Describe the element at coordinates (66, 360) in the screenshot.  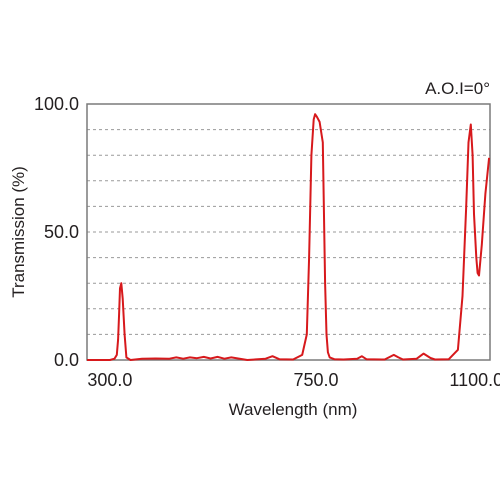
I see `y-tick-label: 0.0` at that location.